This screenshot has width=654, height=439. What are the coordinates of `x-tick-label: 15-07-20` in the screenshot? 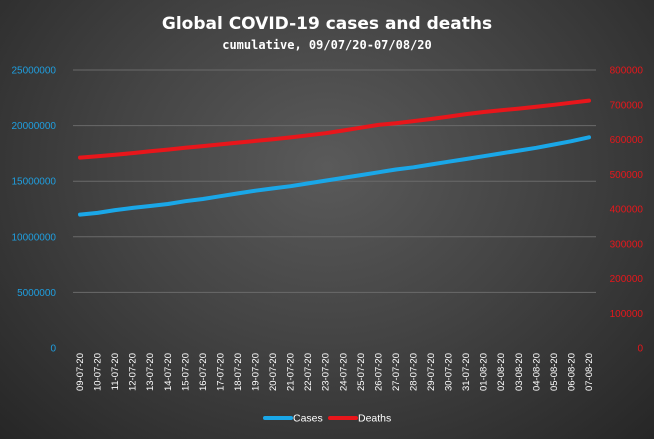 It's located at (185, 372).